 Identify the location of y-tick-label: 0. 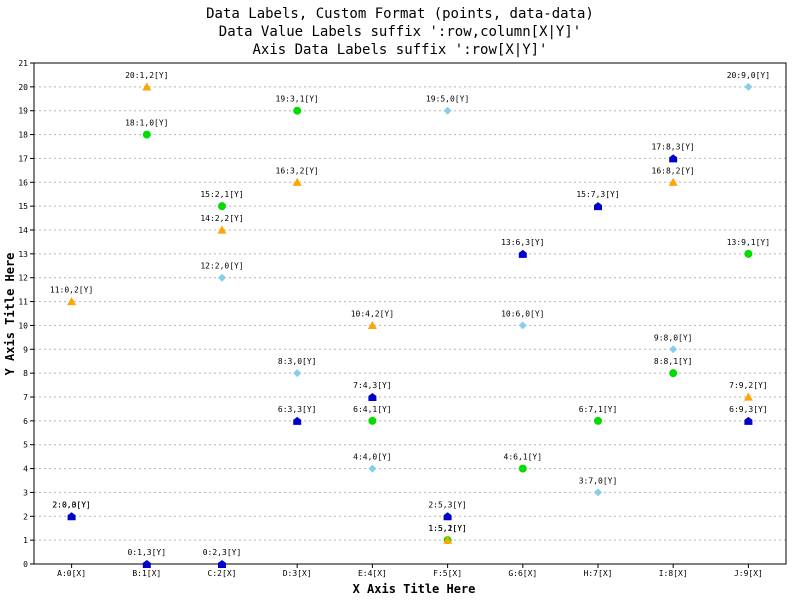
(25, 564).